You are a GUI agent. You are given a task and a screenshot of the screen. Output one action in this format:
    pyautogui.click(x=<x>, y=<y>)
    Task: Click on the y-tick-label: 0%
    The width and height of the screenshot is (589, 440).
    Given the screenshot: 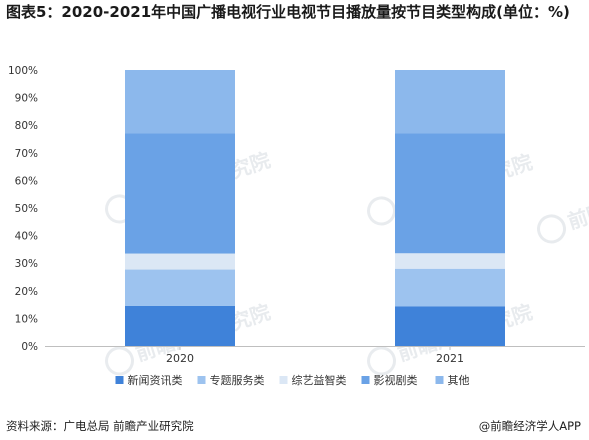 What is the action you would take?
    pyautogui.click(x=29, y=347)
    